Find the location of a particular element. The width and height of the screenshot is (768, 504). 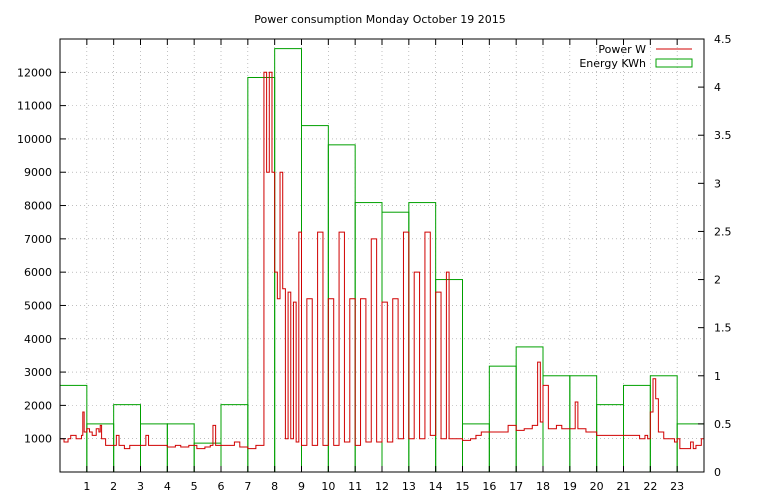

y-right-tick-label: 1 is located at coordinates (717, 376).